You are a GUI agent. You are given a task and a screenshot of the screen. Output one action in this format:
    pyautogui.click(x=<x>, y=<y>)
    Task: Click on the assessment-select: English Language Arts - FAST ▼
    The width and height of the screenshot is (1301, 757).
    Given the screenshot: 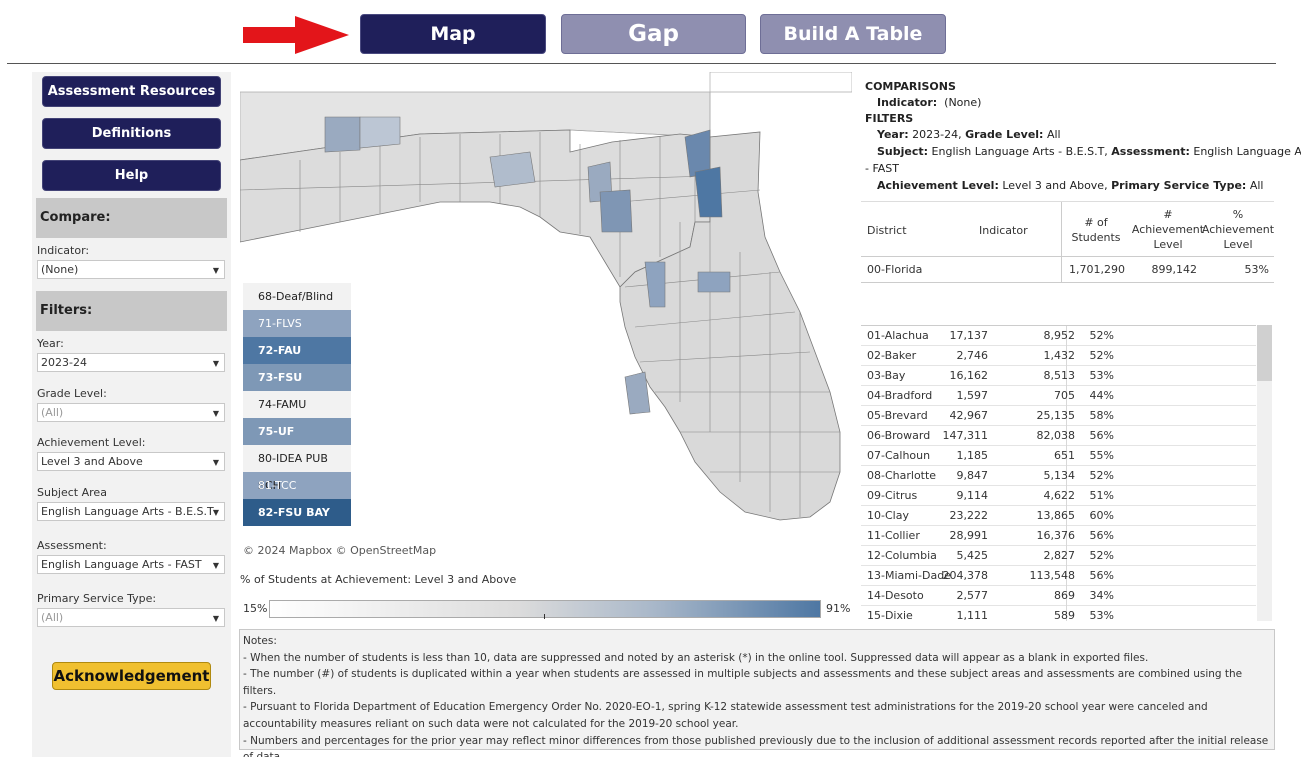 What is the action you would take?
    pyautogui.click(x=131, y=564)
    